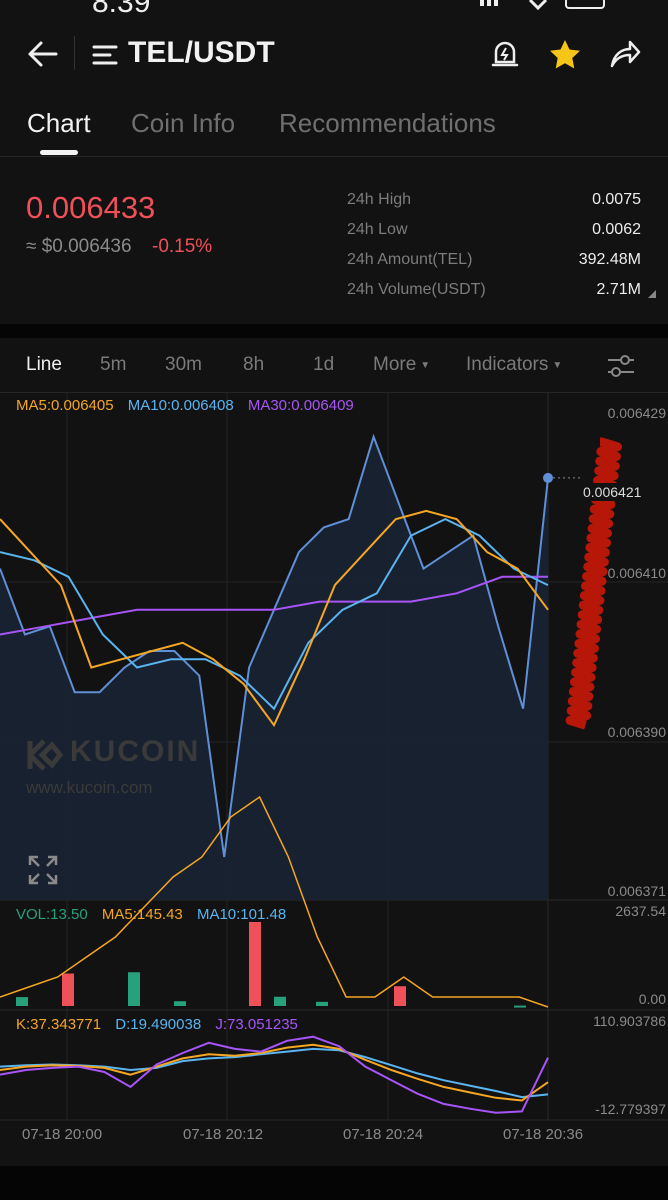 This screenshot has height=1200, width=668. I want to click on kdj-axis-max: 110.903786, so click(629, 1021).